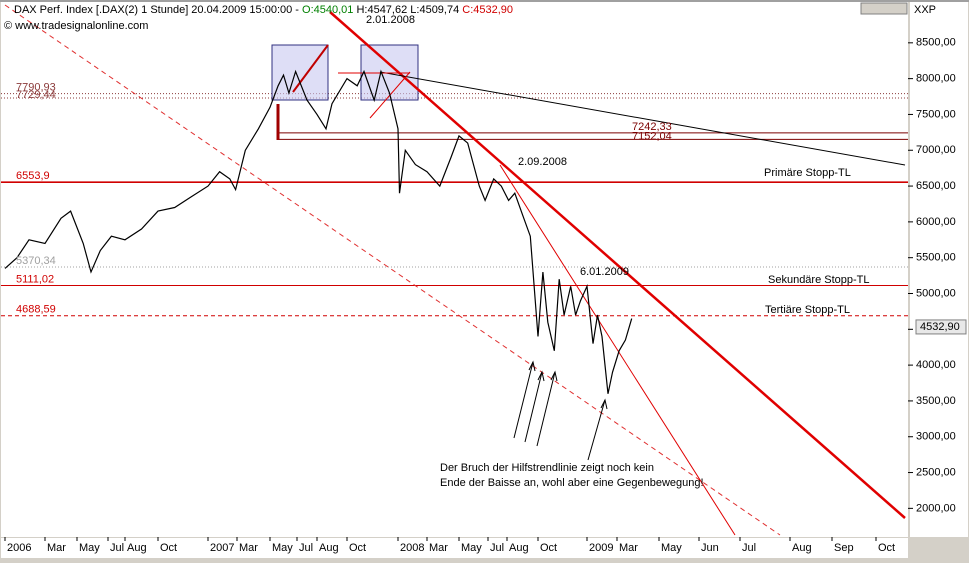 The height and width of the screenshot is (563, 969). I want to click on annotation: Tertiäre Stopp-TL, so click(807, 310).